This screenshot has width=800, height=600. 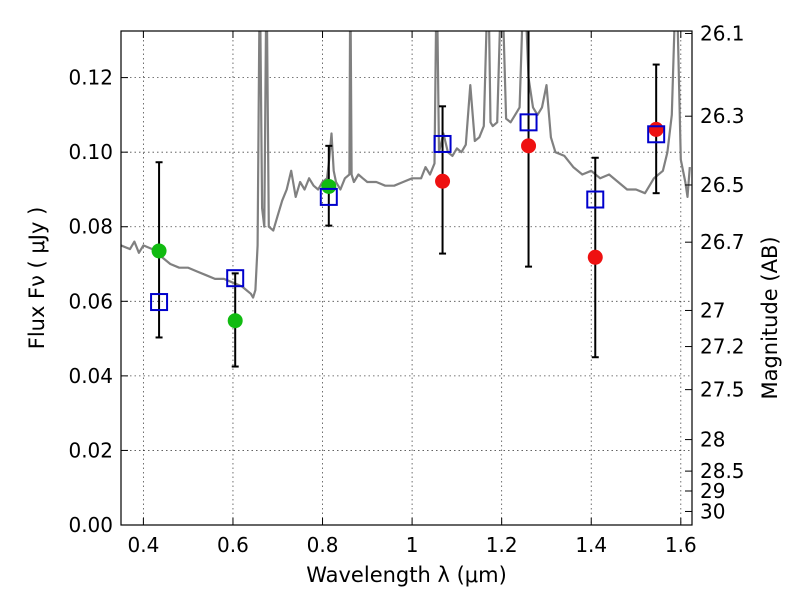 I want to click on y-tick-label: 0.10, so click(x=90, y=152).